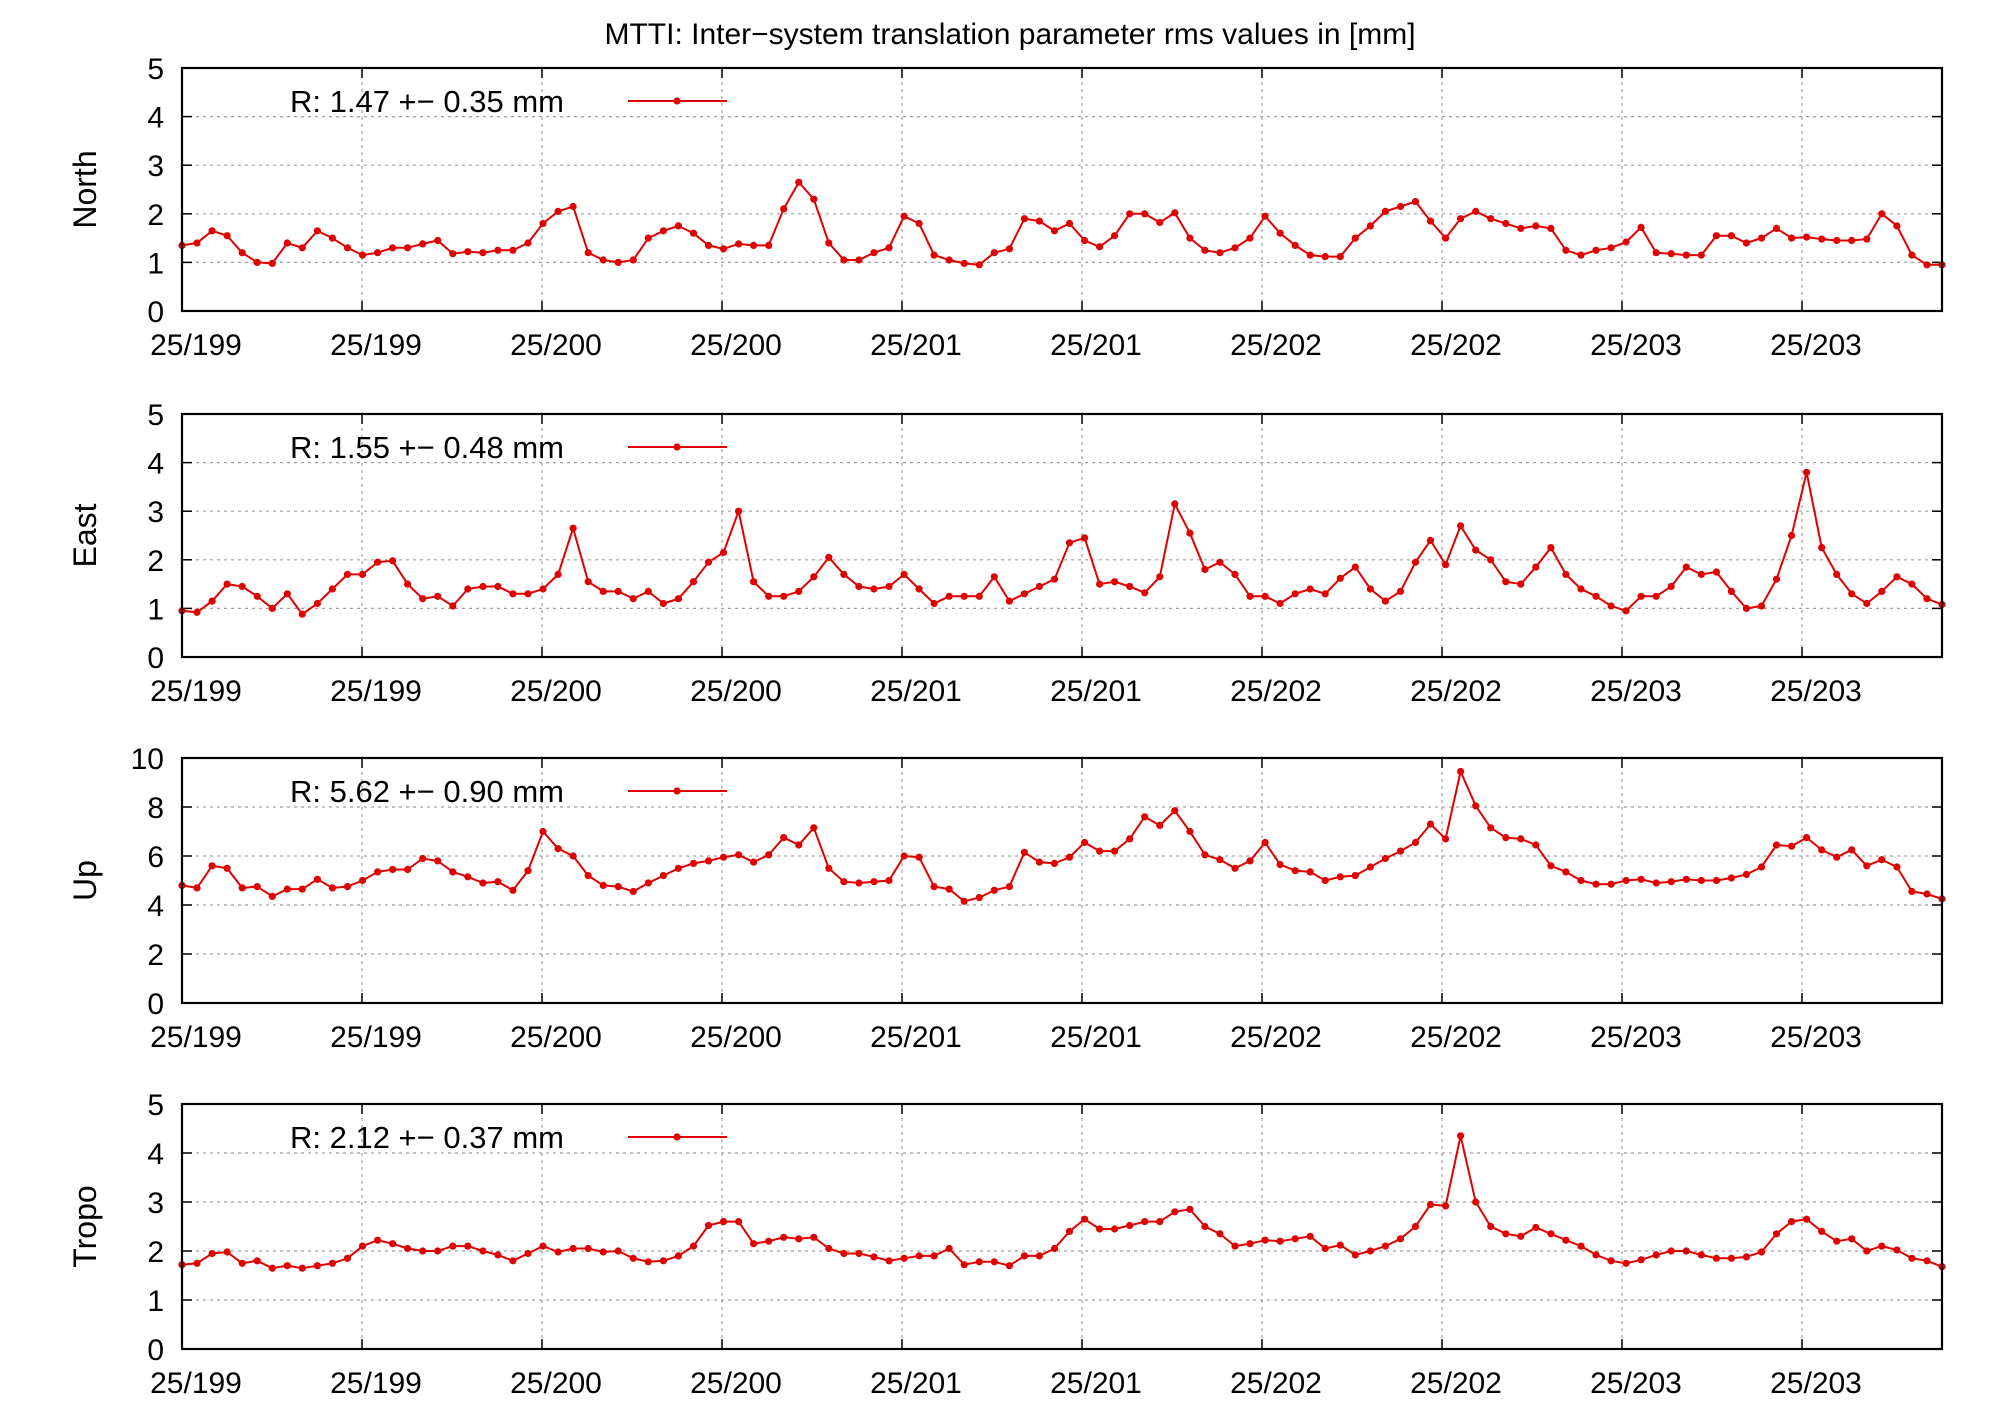 The width and height of the screenshot is (2000, 1405). Describe the element at coordinates (1061, 223) in the screenshot. I see `panel-1-series-line` at that location.